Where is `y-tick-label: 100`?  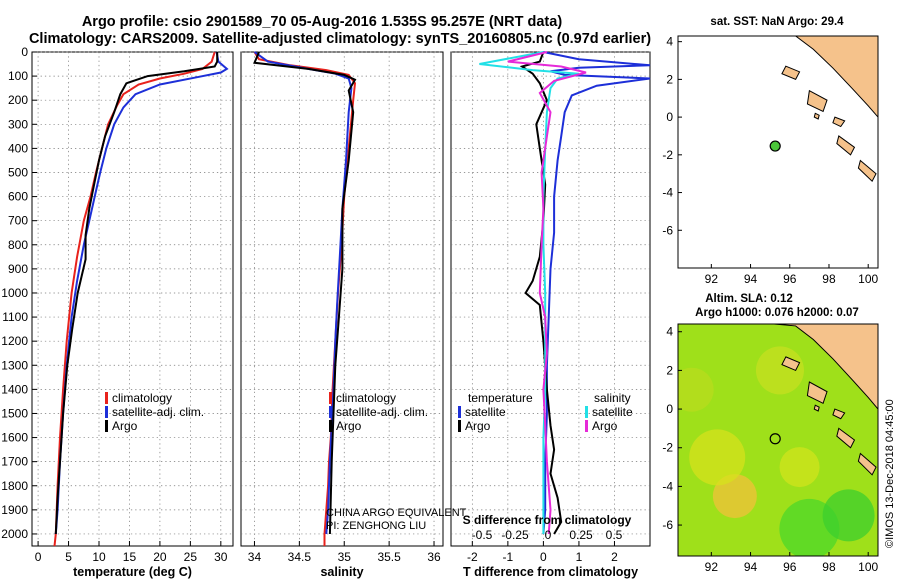
y-tick-label: 100 is located at coordinates (18, 76).